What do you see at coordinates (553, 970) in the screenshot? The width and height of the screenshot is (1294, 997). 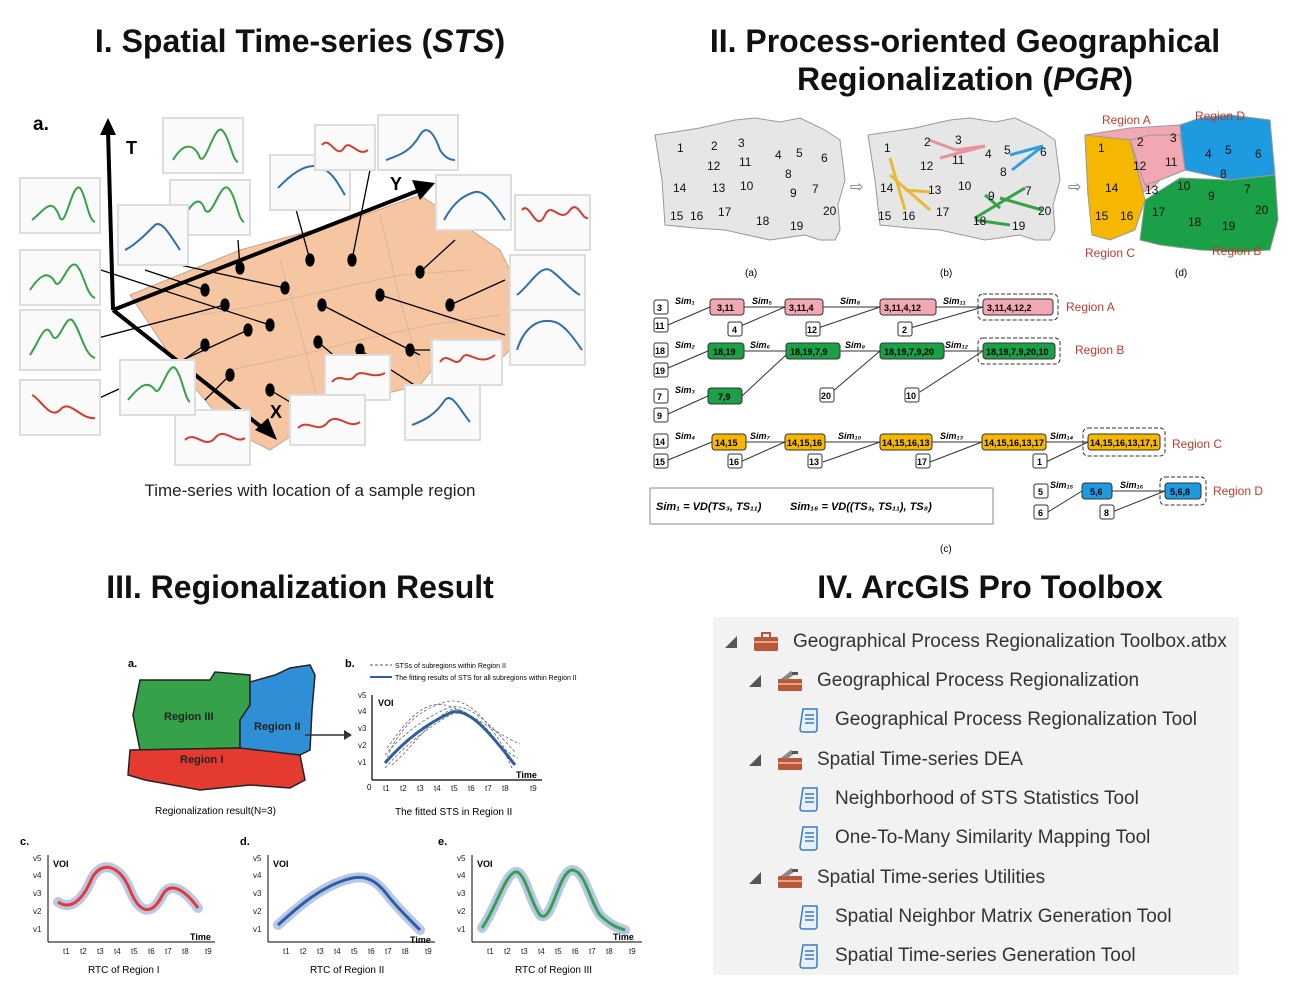 I see `caption-e: RTC of Region III` at bounding box center [553, 970].